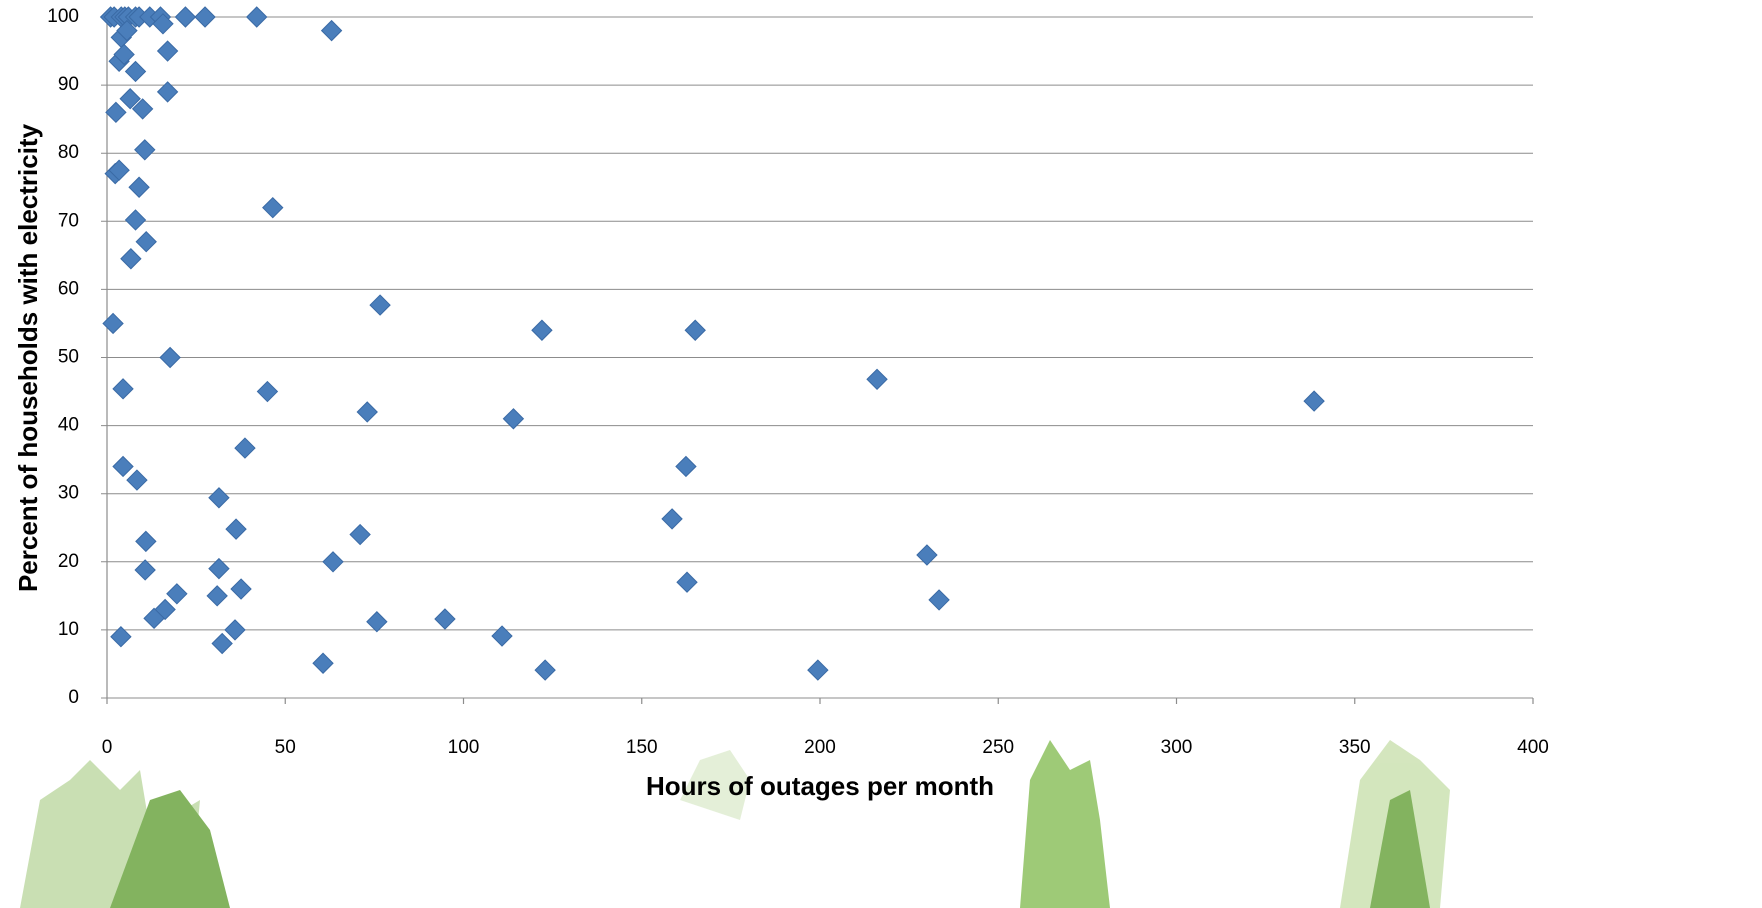 The height and width of the screenshot is (908, 1762). Describe the element at coordinates (642, 747) in the screenshot. I see `x-tick-label: 150` at that location.